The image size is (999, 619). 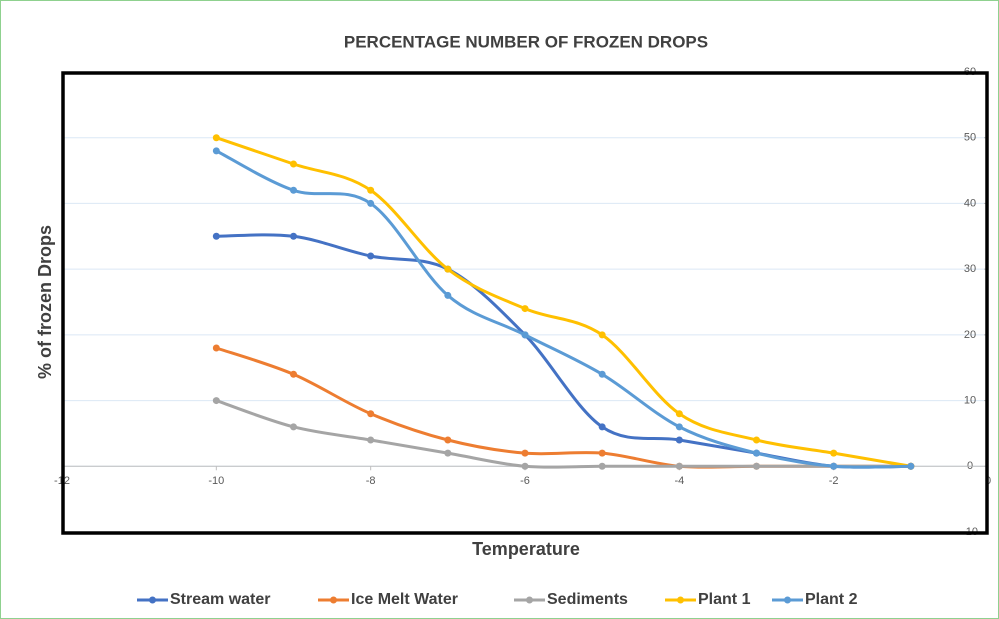 What do you see at coordinates (679, 481) in the screenshot?
I see `x-tick-label: -4` at bounding box center [679, 481].